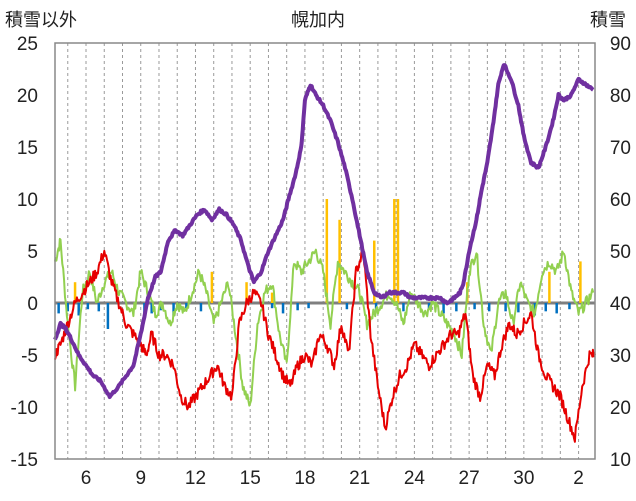 The image size is (636, 501). I want to click on x-tick-label: 12, so click(195, 478).